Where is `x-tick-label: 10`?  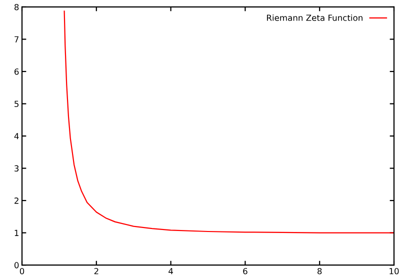 x-tick-label: 10 is located at coordinates (394, 271).